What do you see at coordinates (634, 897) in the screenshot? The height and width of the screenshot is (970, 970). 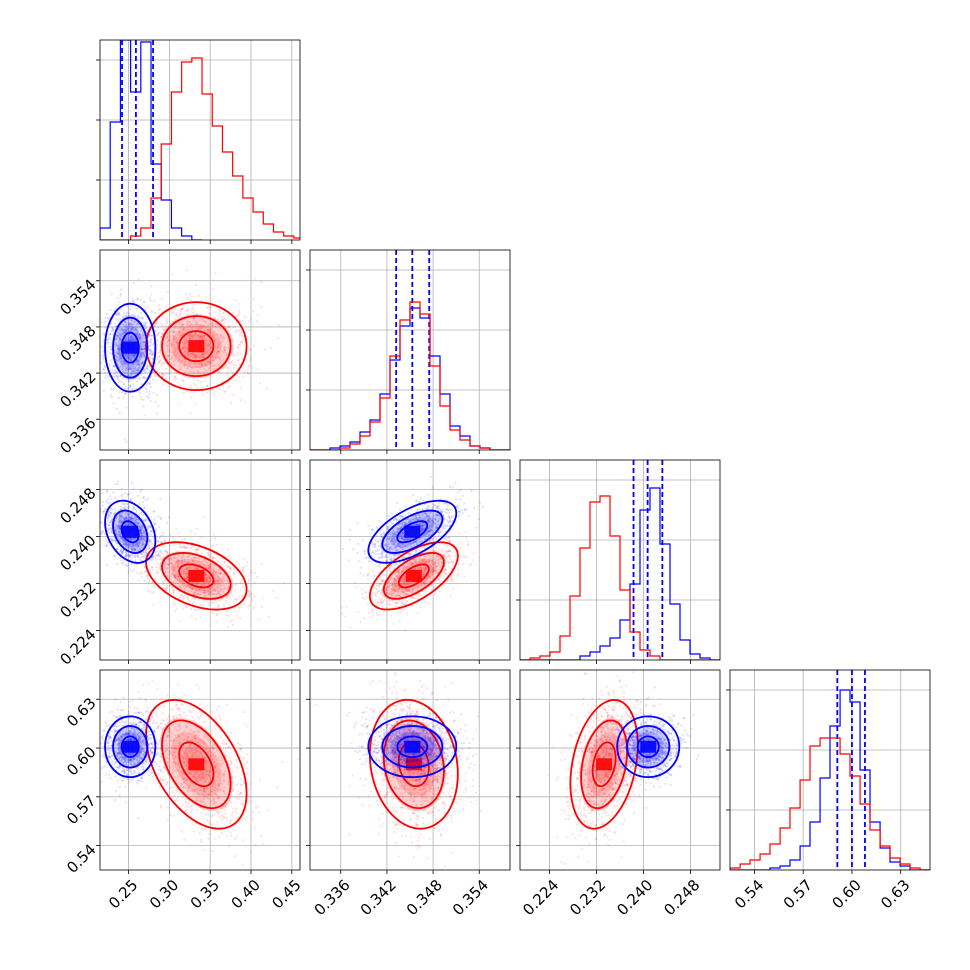 I see `x-tick-label: 0.240` at bounding box center [634, 897].